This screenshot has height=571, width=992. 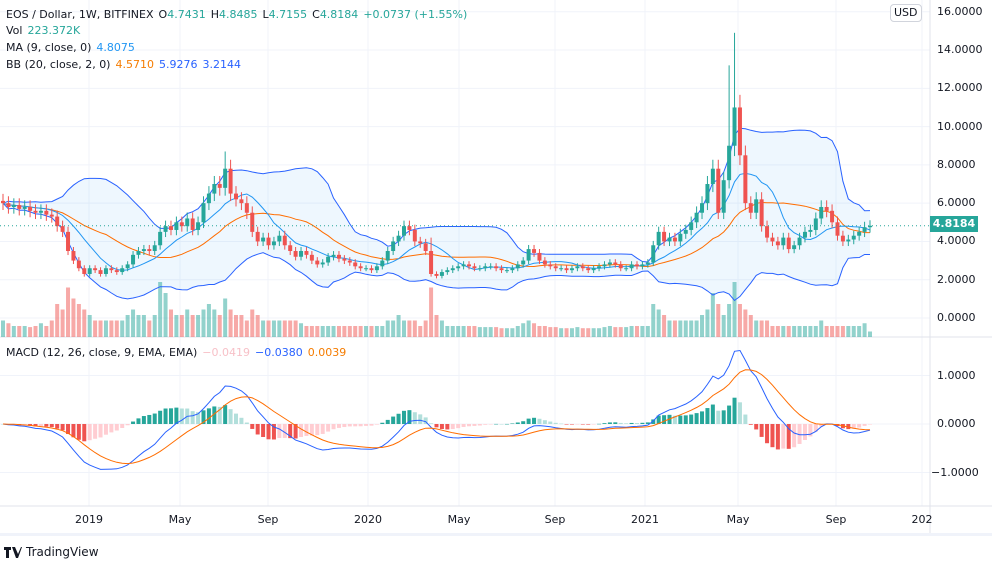 What do you see at coordinates (436, 234) in the screenshot?
I see `bb-basis-line` at bounding box center [436, 234].